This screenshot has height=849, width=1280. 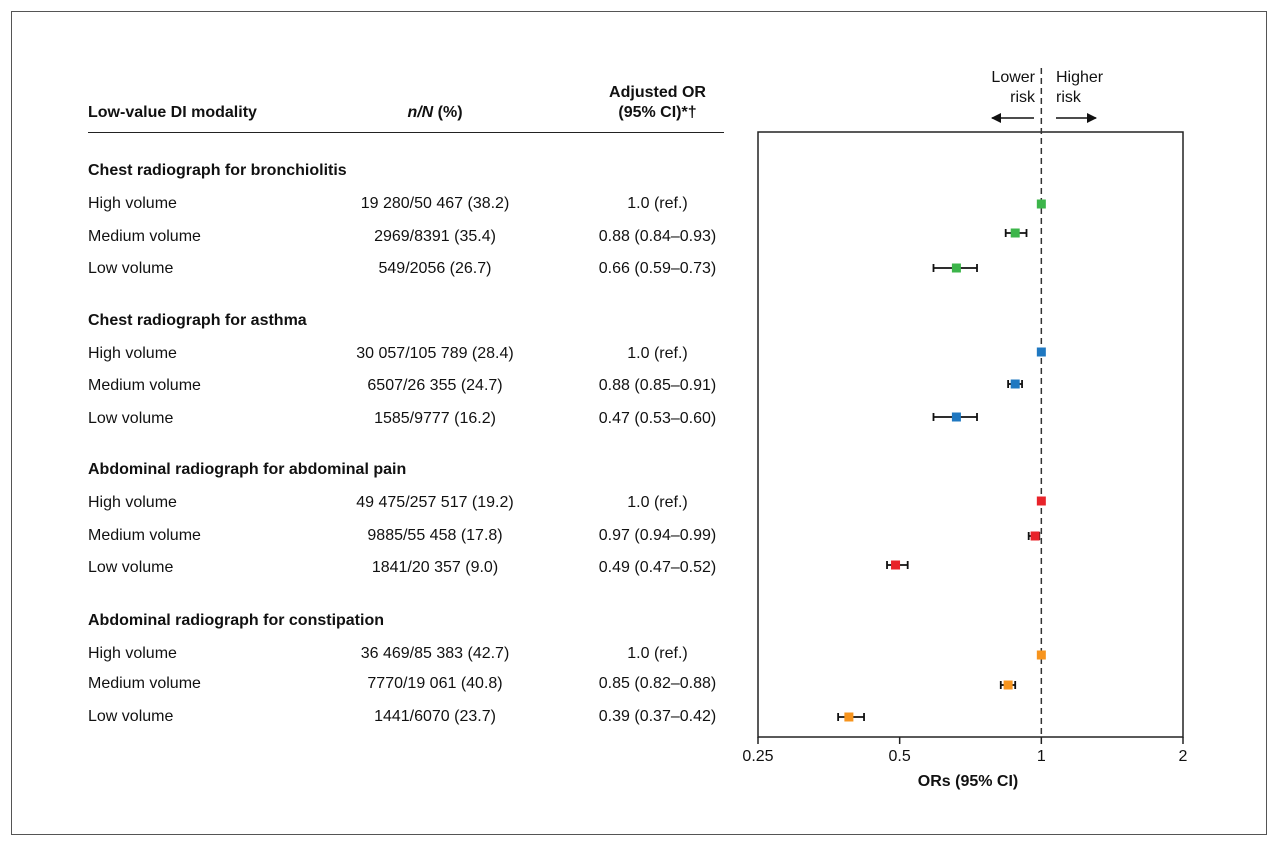 I want to click on header-modality: Low-value DI modality, so click(x=172, y=112).